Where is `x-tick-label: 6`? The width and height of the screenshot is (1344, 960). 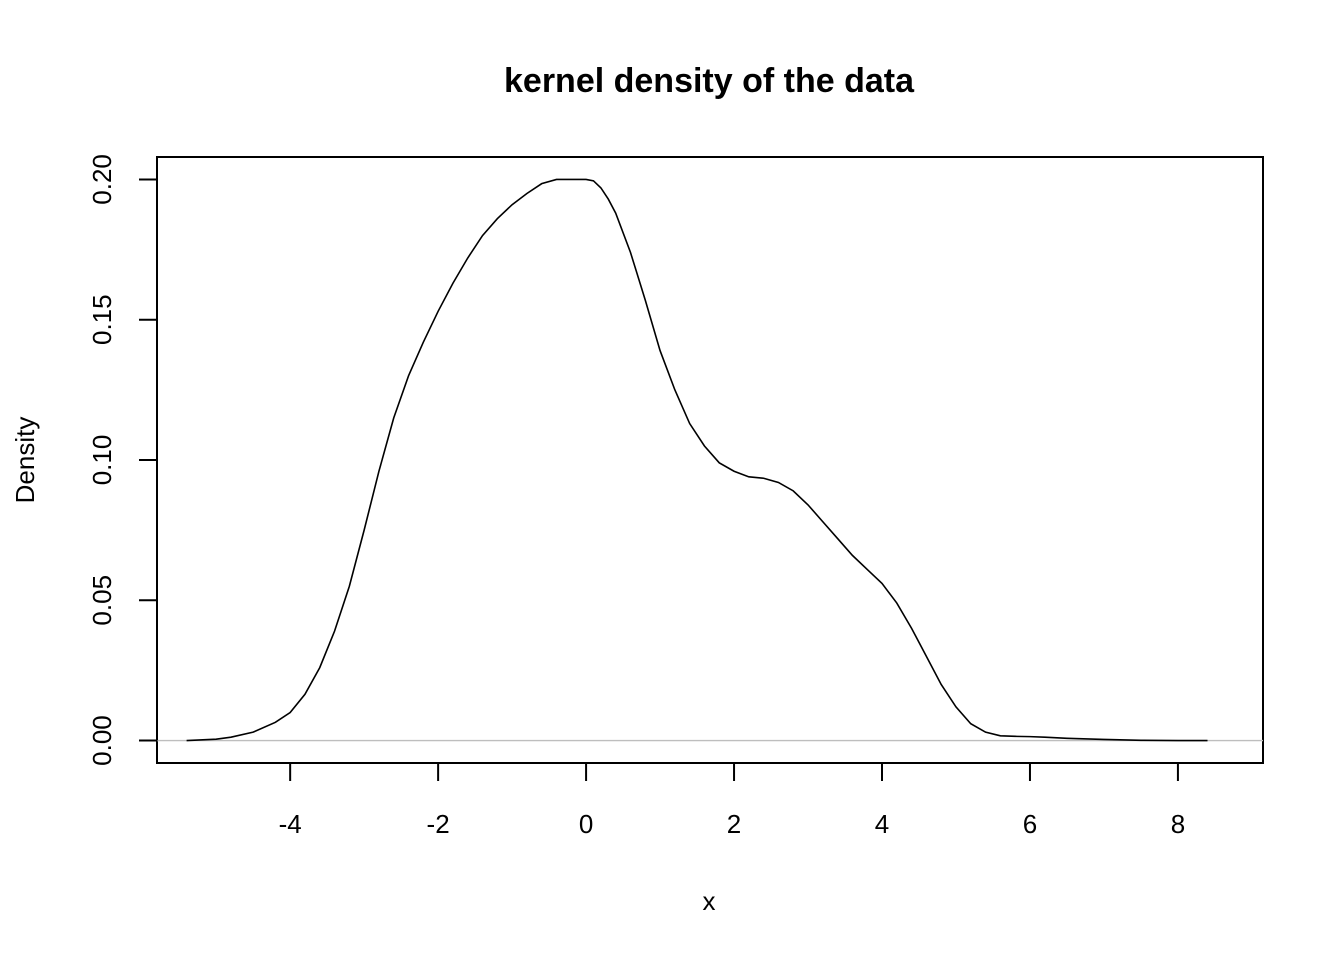
x-tick-label: 6 is located at coordinates (1030, 824).